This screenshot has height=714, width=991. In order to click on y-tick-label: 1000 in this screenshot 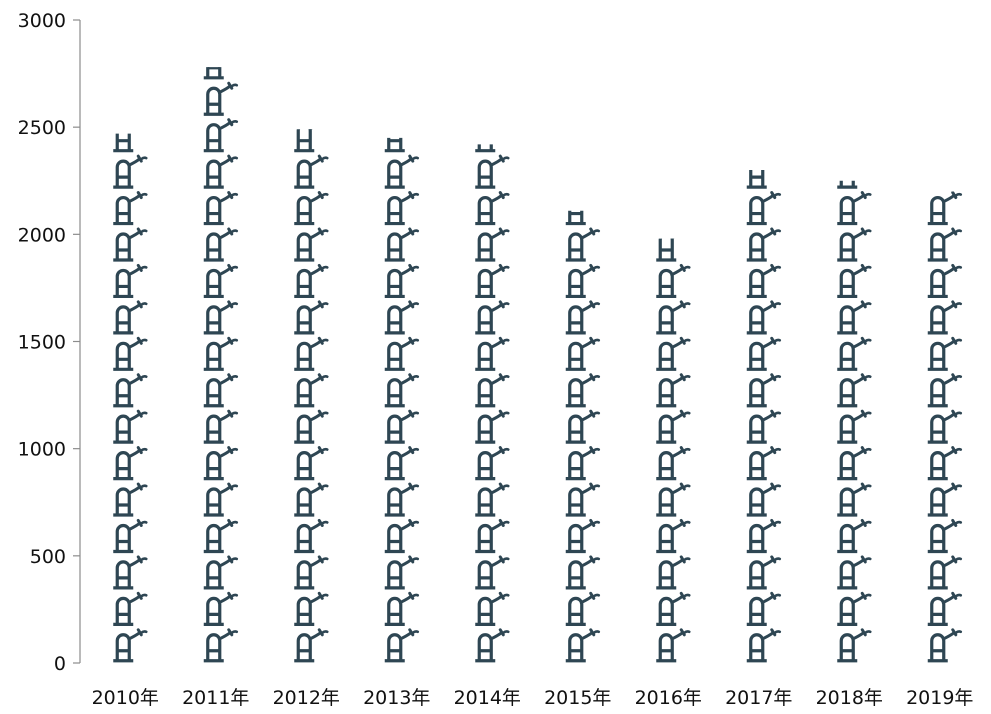, I will do `click(42, 450)`.